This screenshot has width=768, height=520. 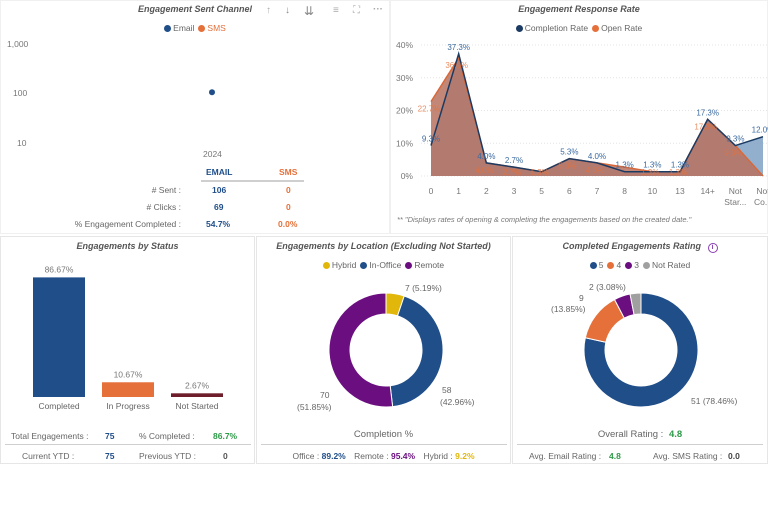 What do you see at coordinates (404, 45) in the screenshot?
I see `y-tick-label: 40%` at bounding box center [404, 45].